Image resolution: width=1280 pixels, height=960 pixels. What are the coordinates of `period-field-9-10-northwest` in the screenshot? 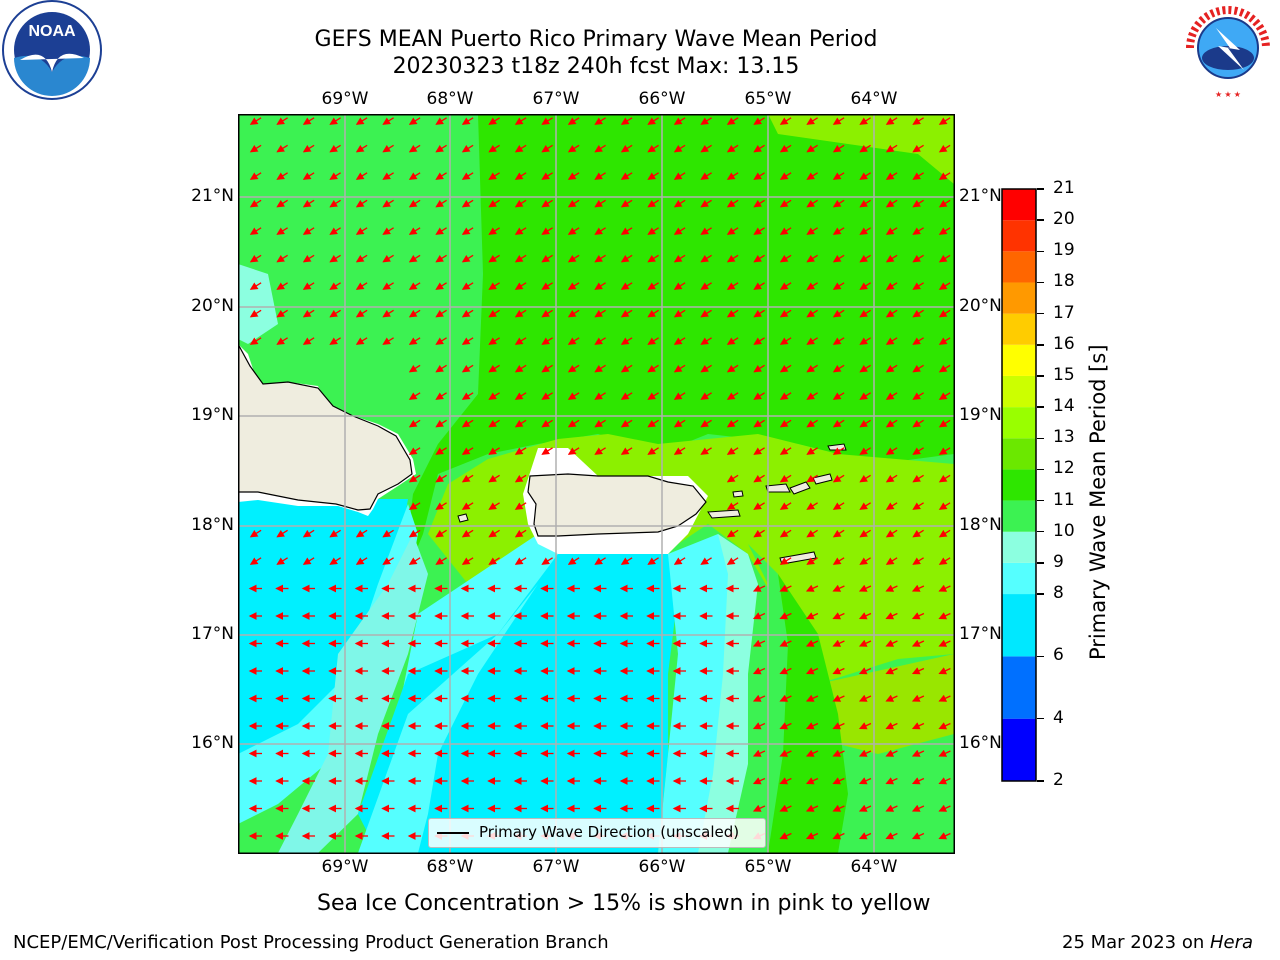 It's located at (258, 304).